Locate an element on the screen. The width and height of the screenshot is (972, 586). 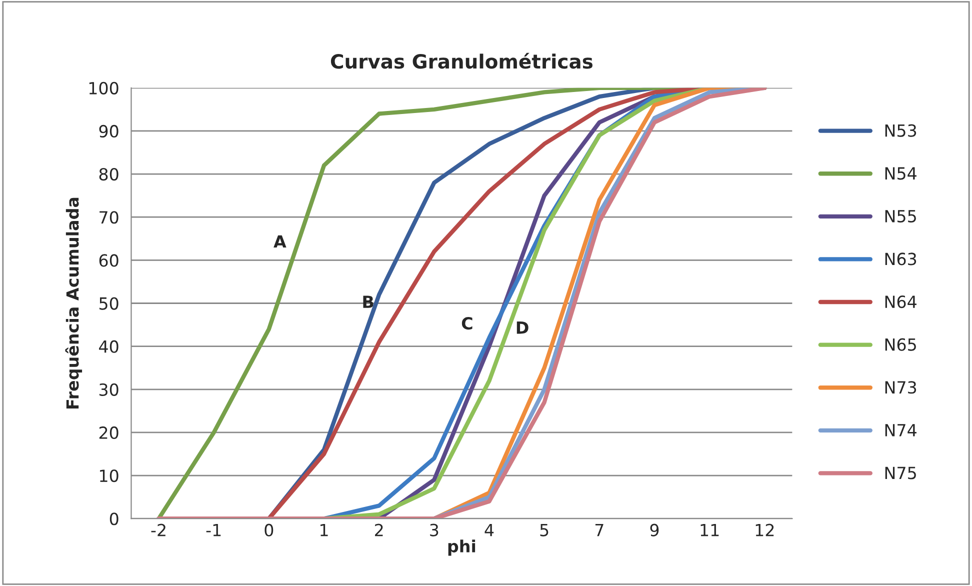
y-tick-label: 20 is located at coordinates (108, 433).